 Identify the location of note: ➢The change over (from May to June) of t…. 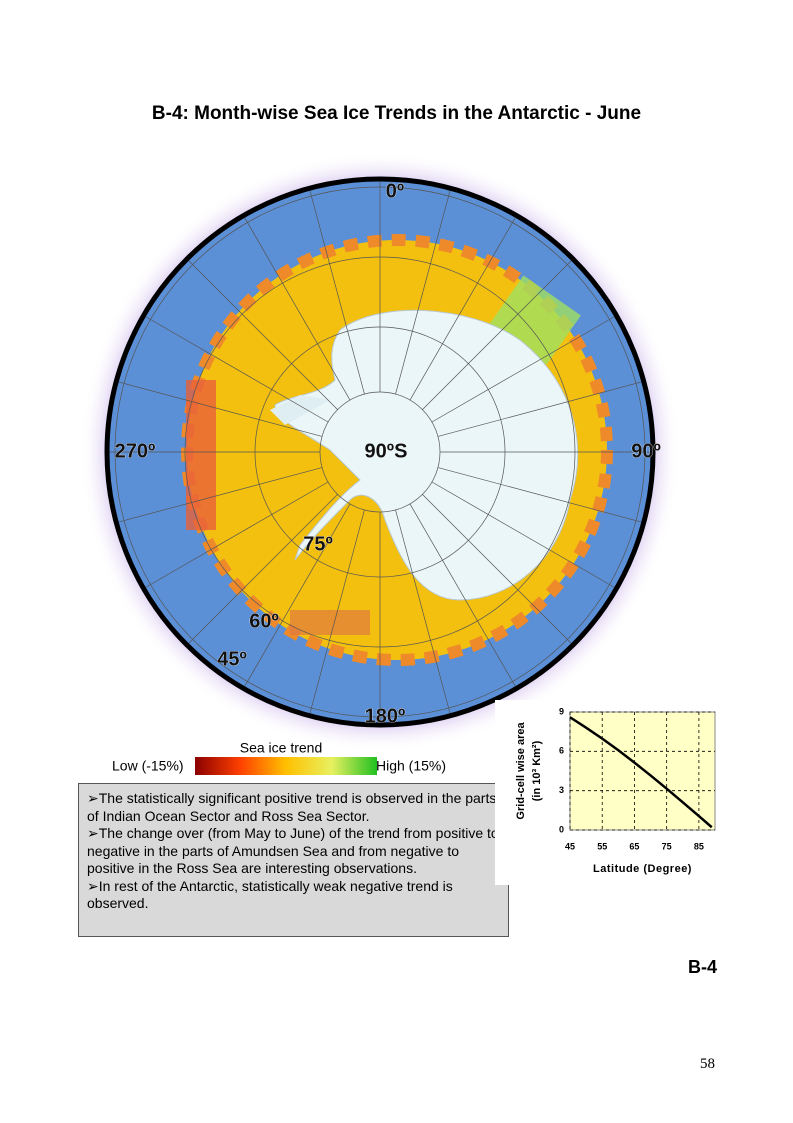
(293, 850).